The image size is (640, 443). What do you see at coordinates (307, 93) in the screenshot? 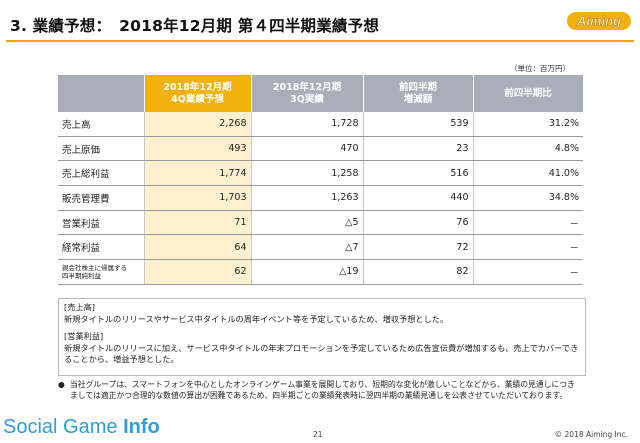
I see `header-cell-actual: 2018年12月期 3Q実績` at bounding box center [307, 93].